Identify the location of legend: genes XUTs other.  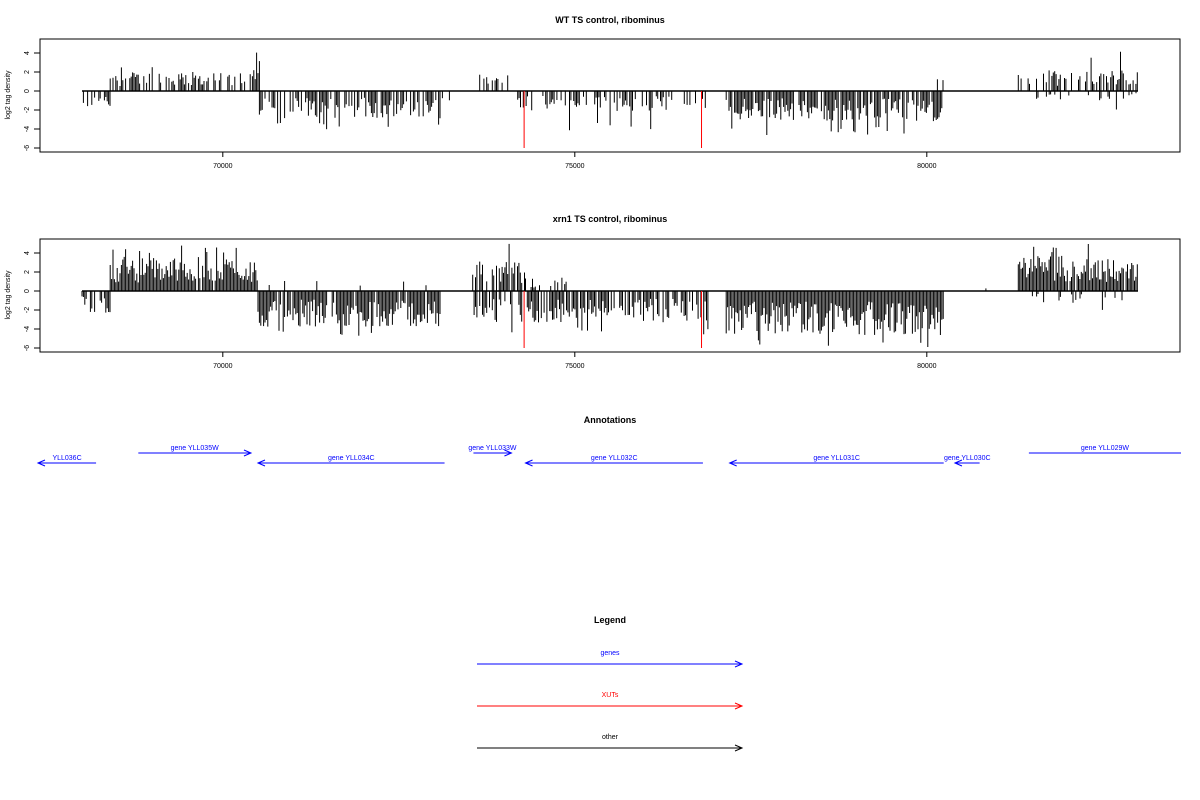
(610, 701).